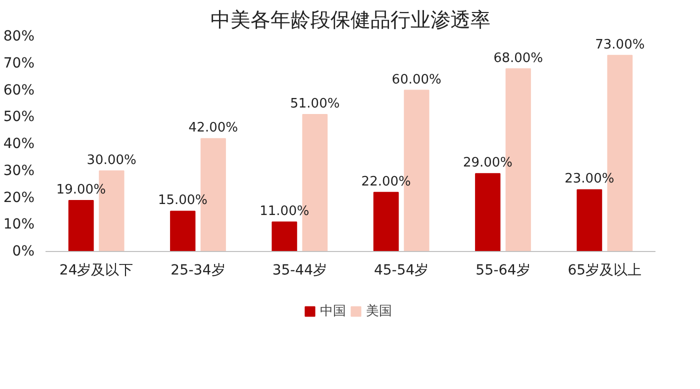 This screenshot has width=700, height=389. Describe the element at coordinates (198, 270) in the screenshot. I see `x-tick-label: 25-34岁` at that location.